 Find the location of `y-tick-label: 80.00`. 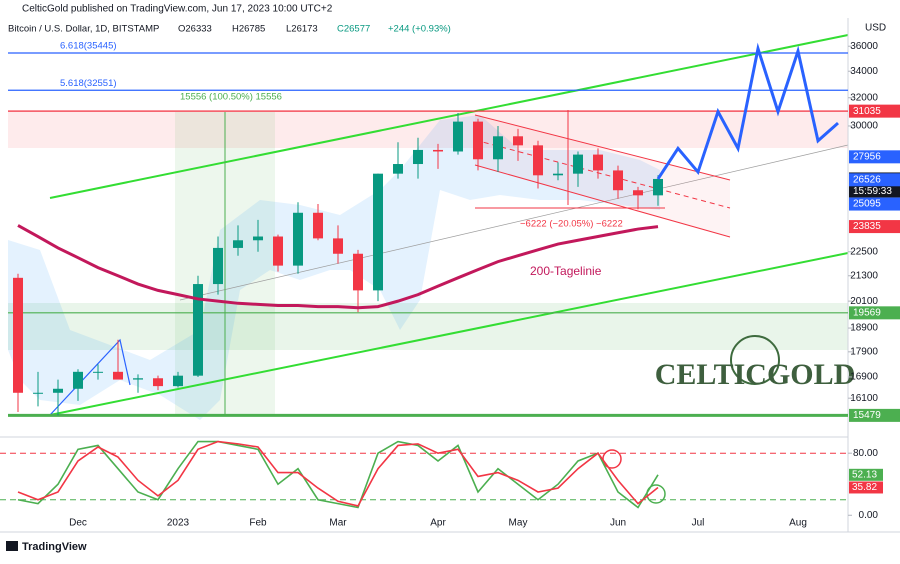

y-tick-label: 80.00 is located at coordinates (865, 453).